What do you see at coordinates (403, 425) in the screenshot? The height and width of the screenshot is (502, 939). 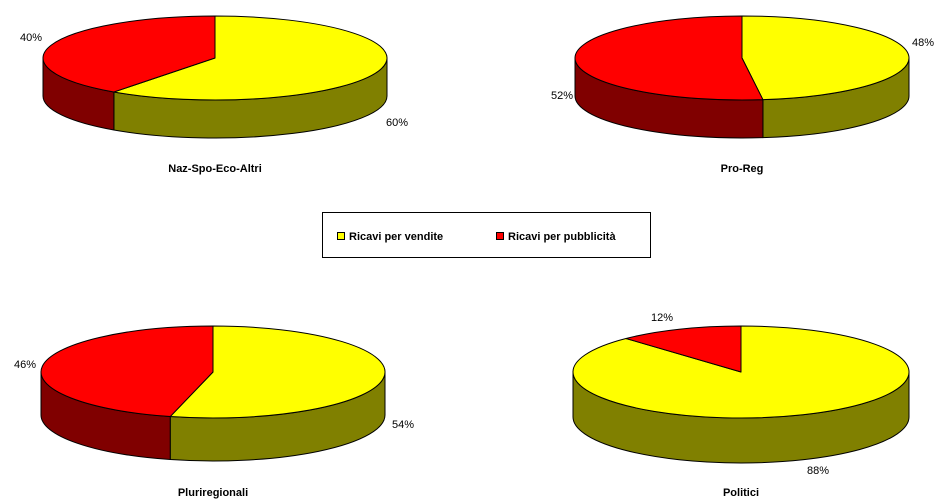 I see `pie-3-data-label-1: 54%` at bounding box center [403, 425].